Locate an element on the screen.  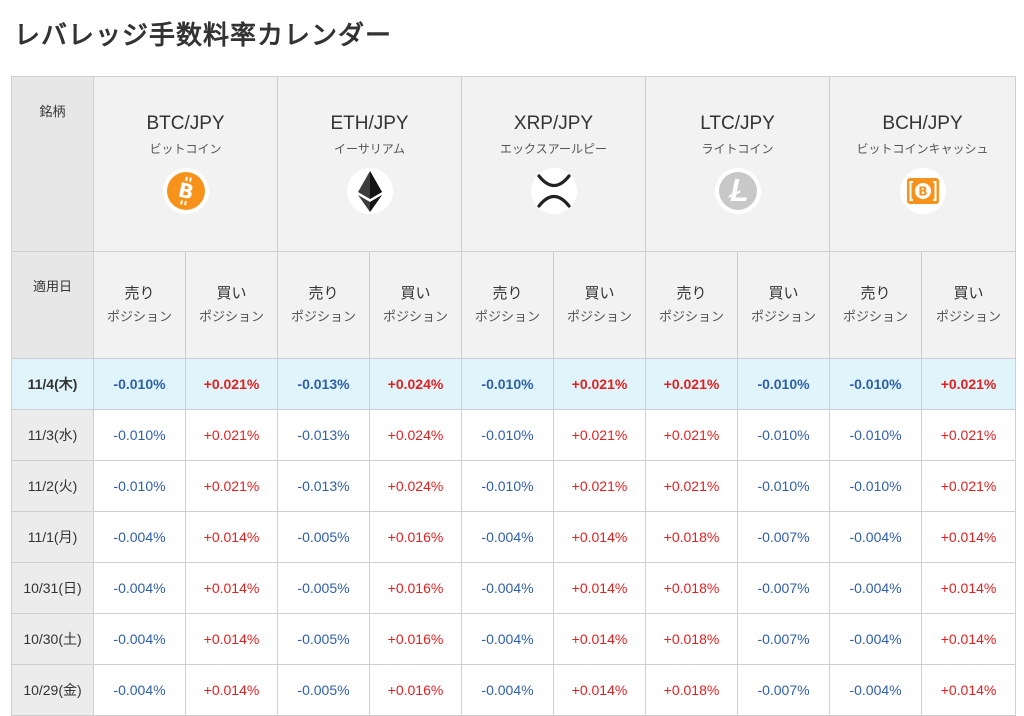
coin-header-bch: BCH/JPY ビットコインキャッシュ B is located at coordinates (923, 164).